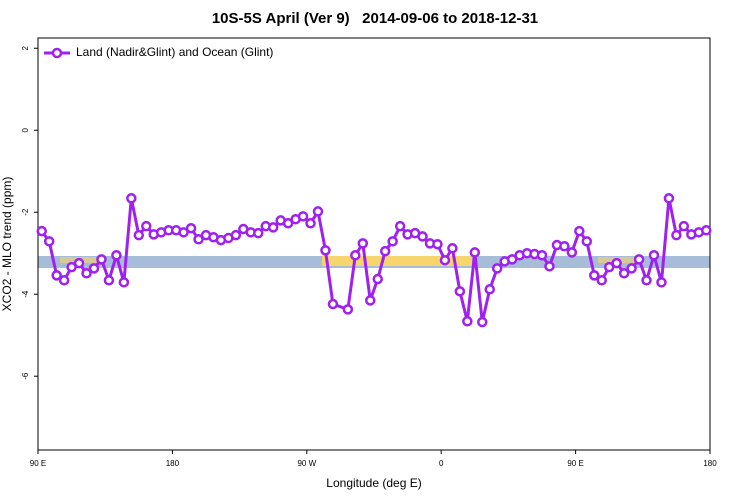 Image resolution: width=750 pixels, height=500 pixels. What do you see at coordinates (7, 244) in the screenshot?
I see `y-axis-label: XCO2 - MLO trend (ppm)` at bounding box center [7, 244].